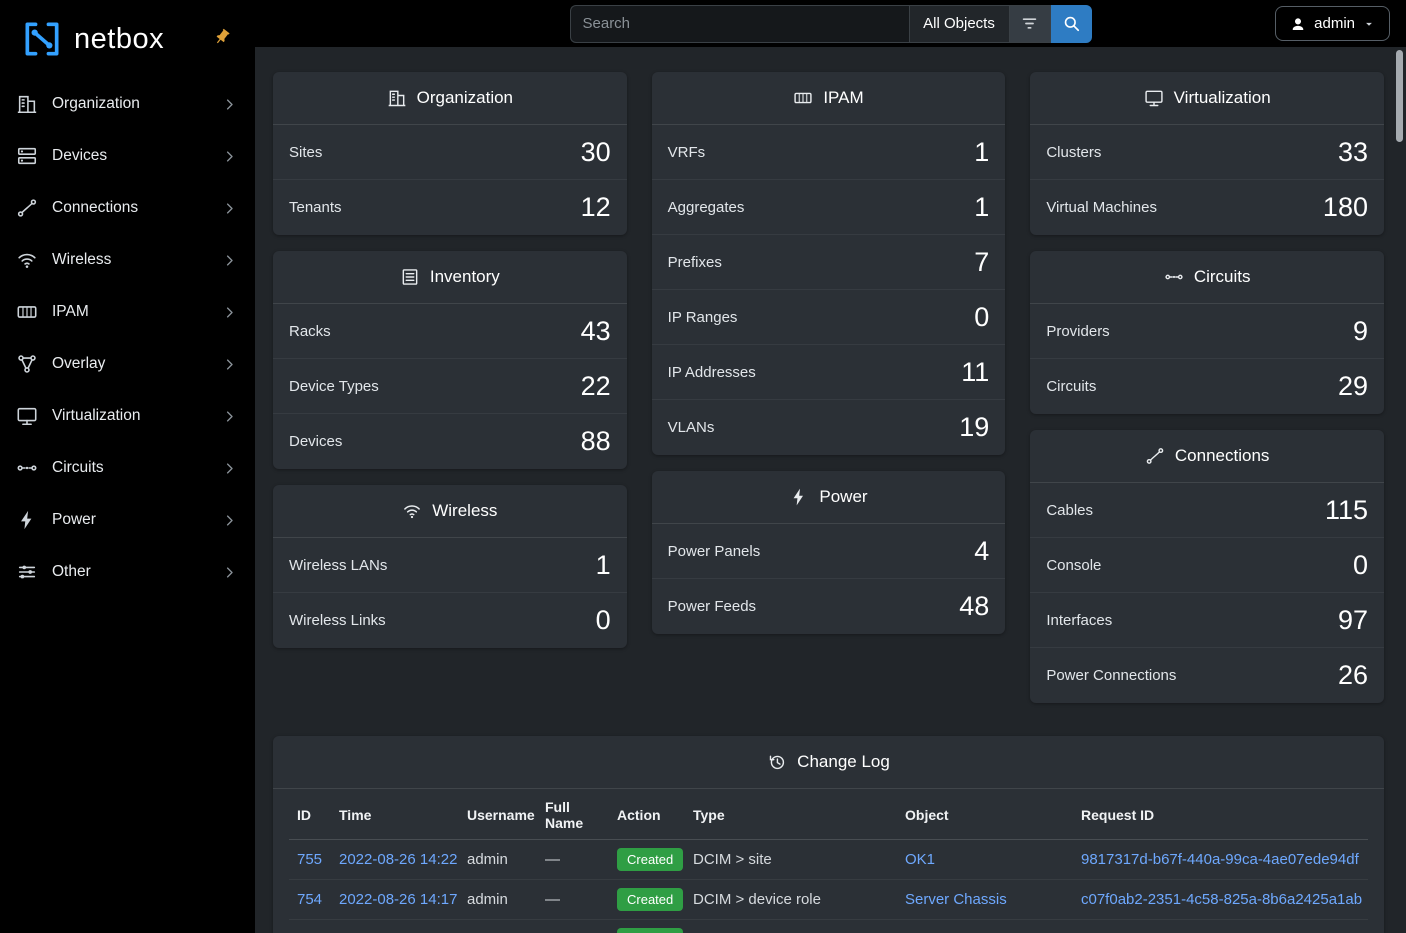 Image resolution: width=1406 pixels, height=933 pixels. I want to click on topbar: All Objects admin, so click(830, 23).